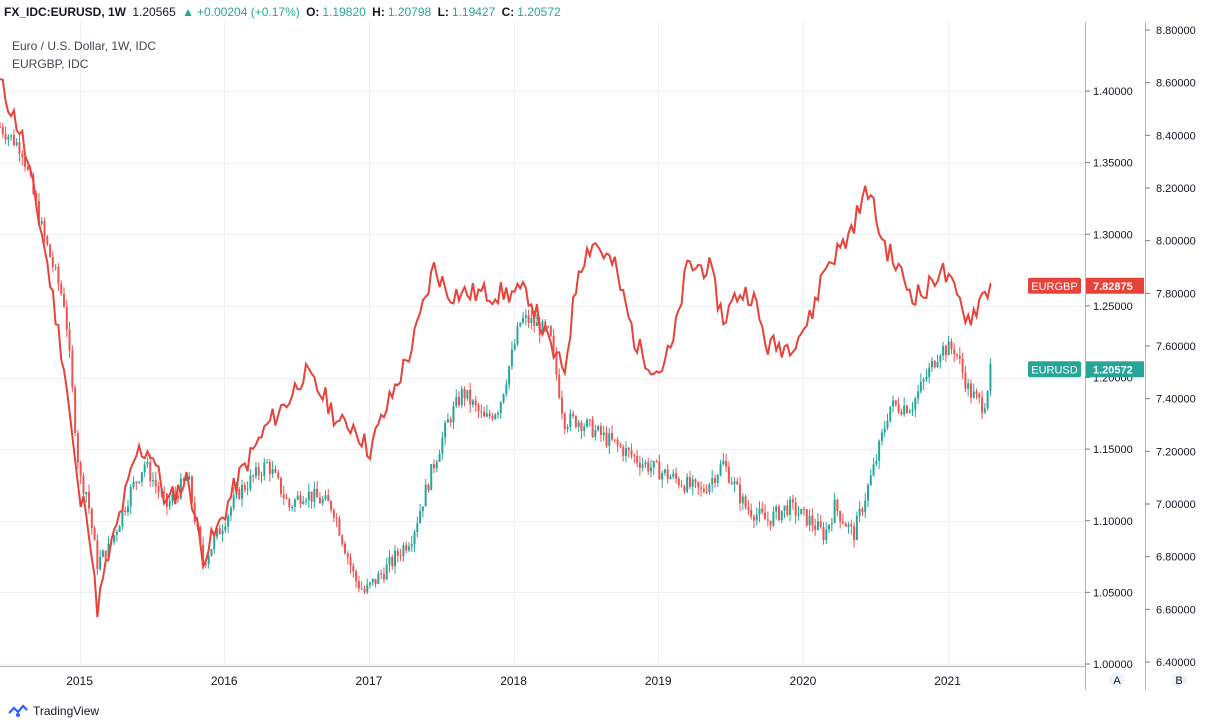 The height and width of the screenshot is (726, 1213). What do you see at coordinates (224, 681) in the screenshot?
I see `x-tick-label-1: 2016` at bounding box center [224, 681].